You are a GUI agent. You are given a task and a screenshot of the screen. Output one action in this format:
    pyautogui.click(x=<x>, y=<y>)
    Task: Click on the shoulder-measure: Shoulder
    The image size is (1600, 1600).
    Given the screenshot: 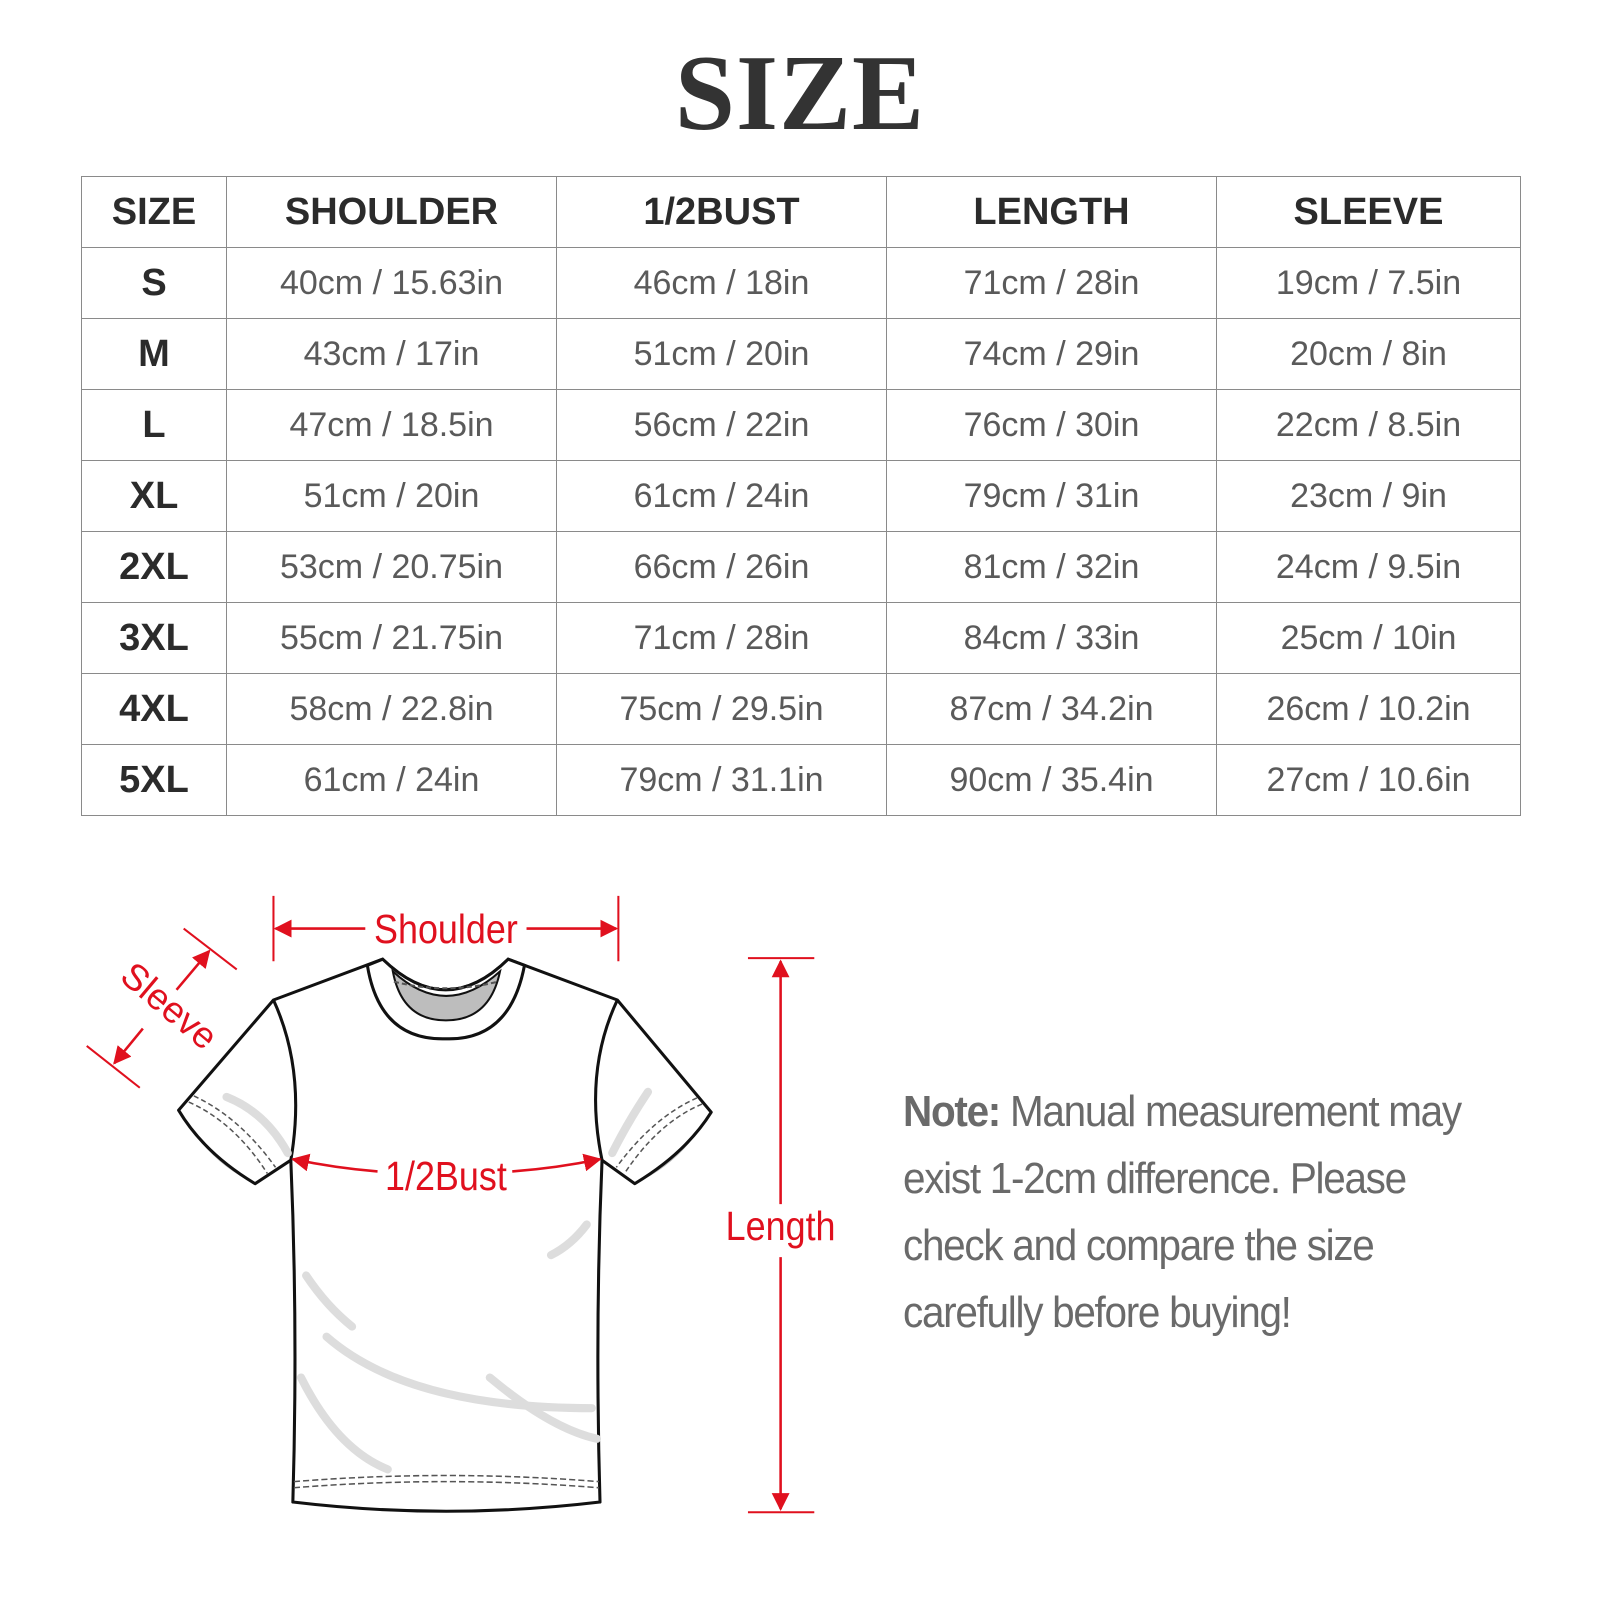 What is the action you would take?
    pyautogui.click(x=446, y=928)
    